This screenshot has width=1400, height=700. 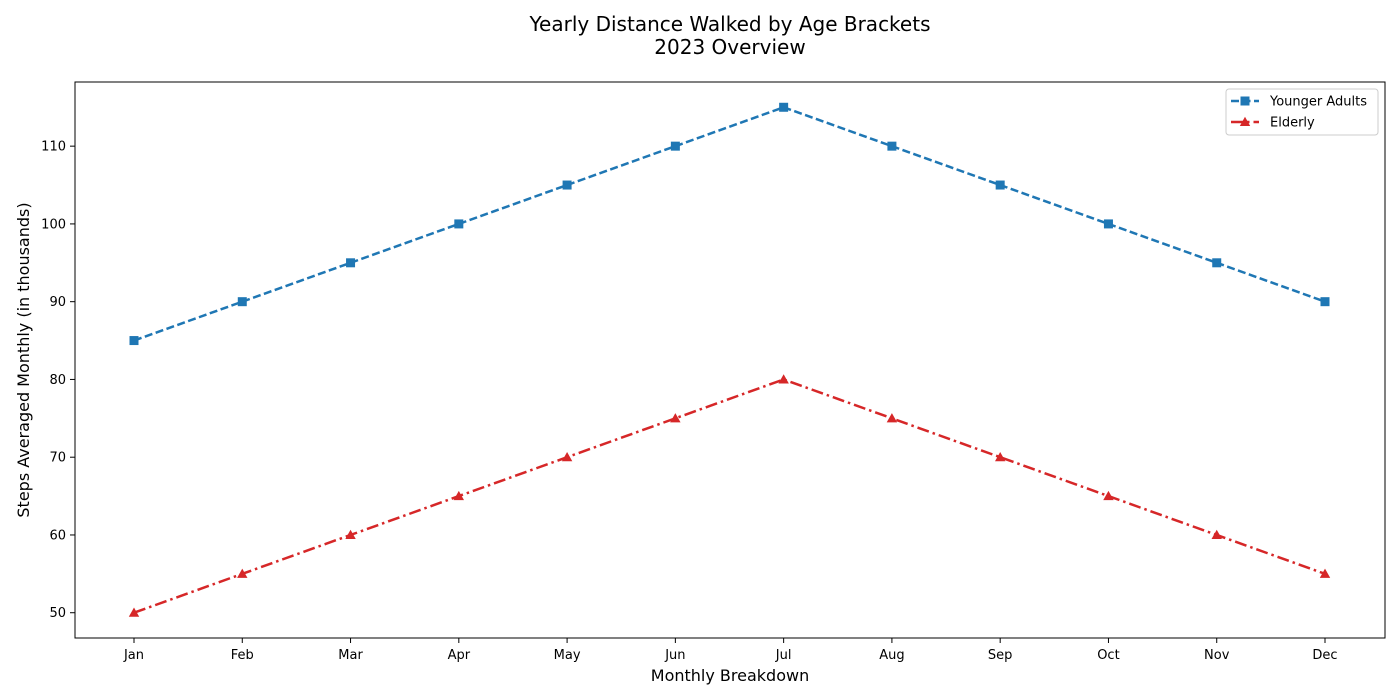 I want to click on x-tick-label: Jan, so click(x=133, y=655).